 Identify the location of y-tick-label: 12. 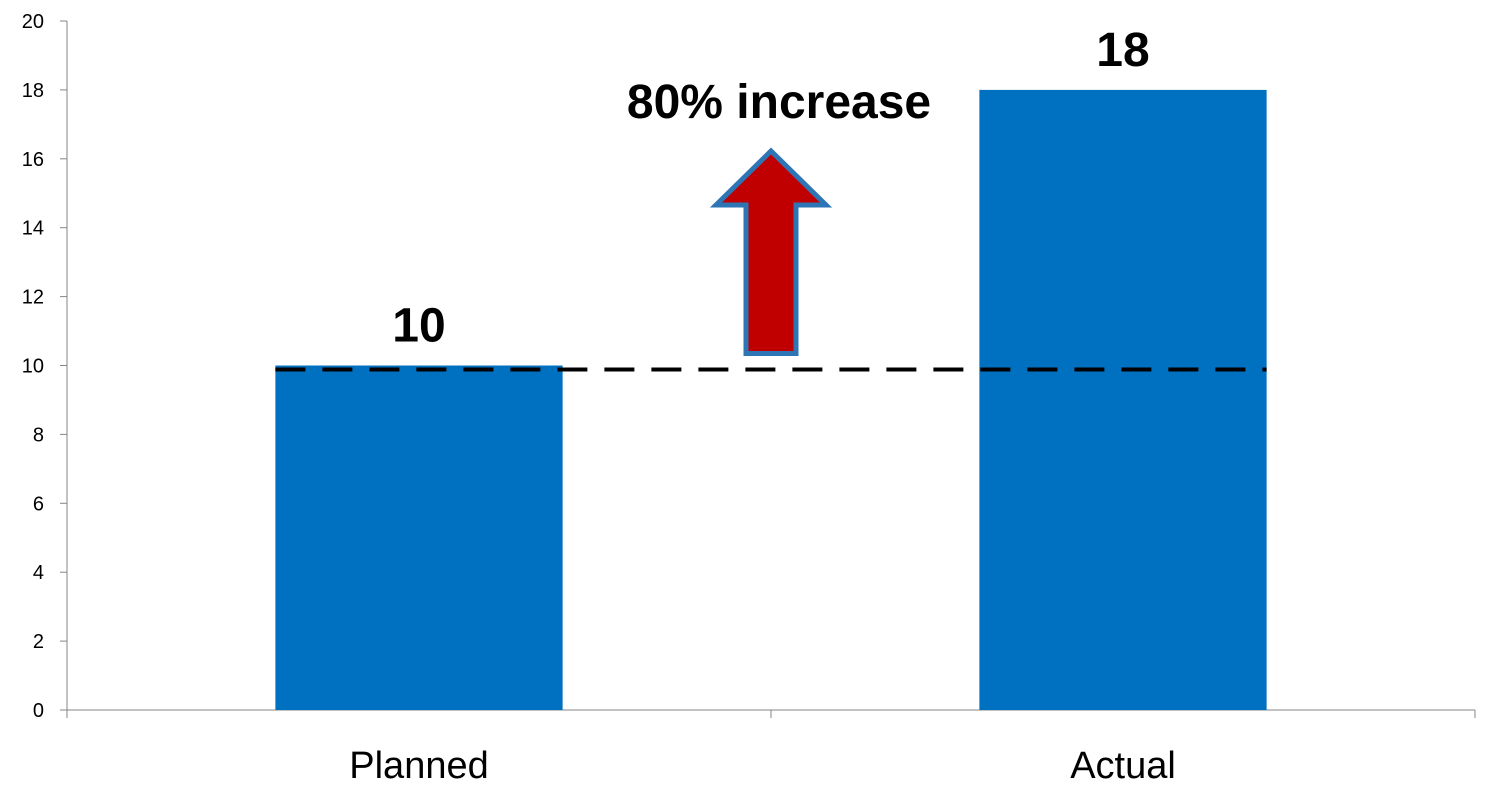
(33, 298).